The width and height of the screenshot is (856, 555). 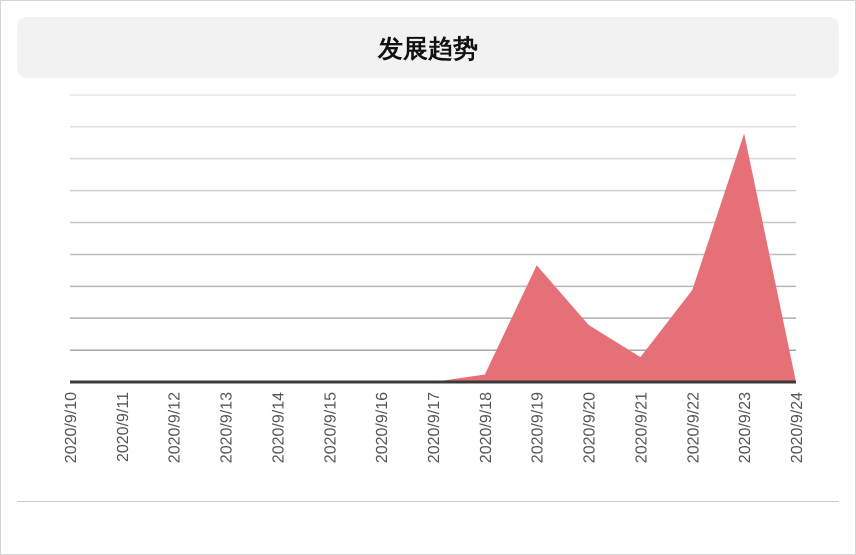 What do you see at coordinates (383, 428) in the screenshot?
I see `x-tick-label: 2020/9/16` at bounding box center [383, 428].